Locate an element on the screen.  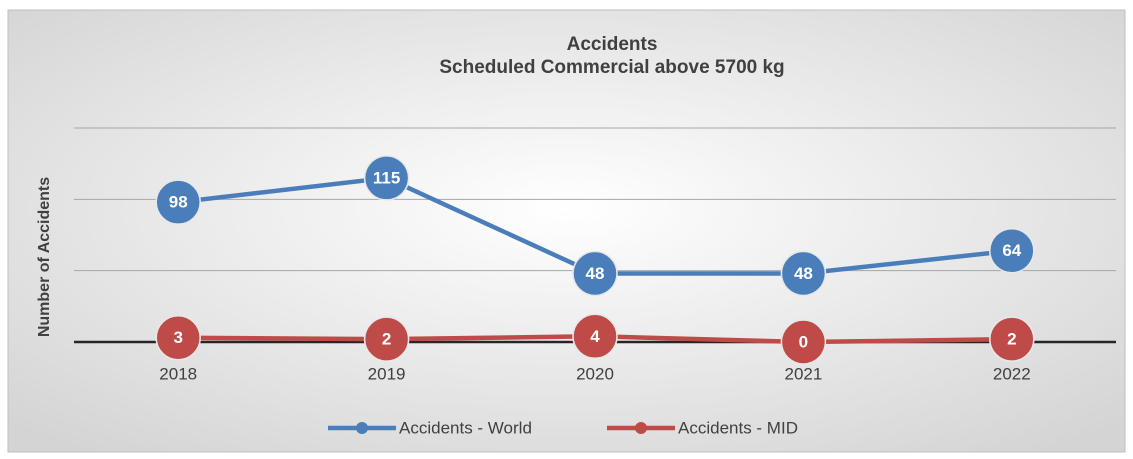
legend-label: Accidents - World is located at coordinates (465, 427).